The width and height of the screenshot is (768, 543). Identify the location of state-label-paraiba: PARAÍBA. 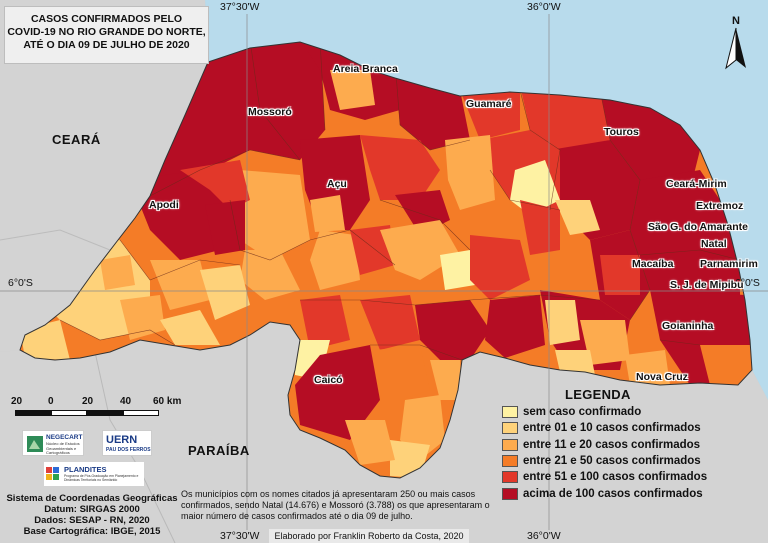
(219, 450).